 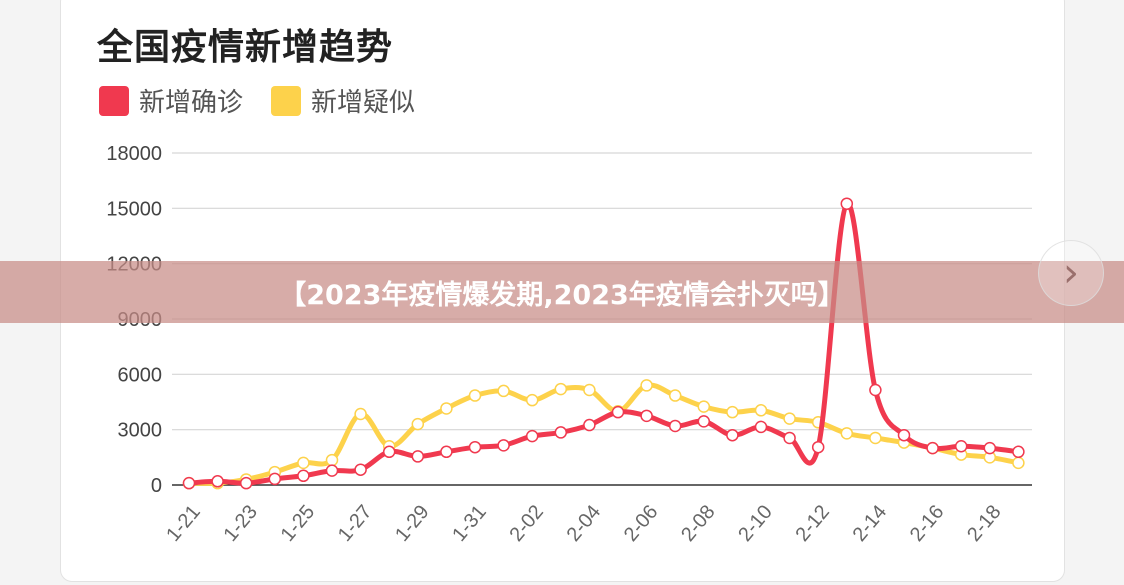 I want to click on x-tick-label: 2-12, so click(x=812, y=523).